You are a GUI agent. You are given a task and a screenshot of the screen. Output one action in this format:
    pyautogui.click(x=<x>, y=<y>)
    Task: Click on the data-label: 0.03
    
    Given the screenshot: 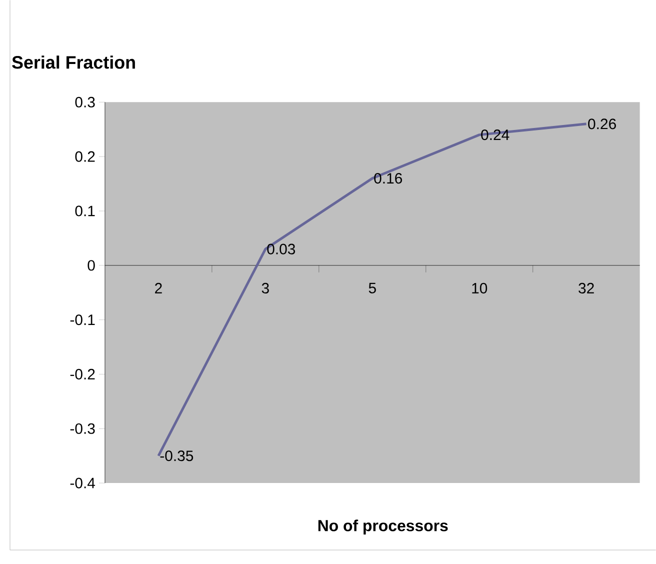 What is the action you would take?
    pyautogui.click(x=281, y=249)
    